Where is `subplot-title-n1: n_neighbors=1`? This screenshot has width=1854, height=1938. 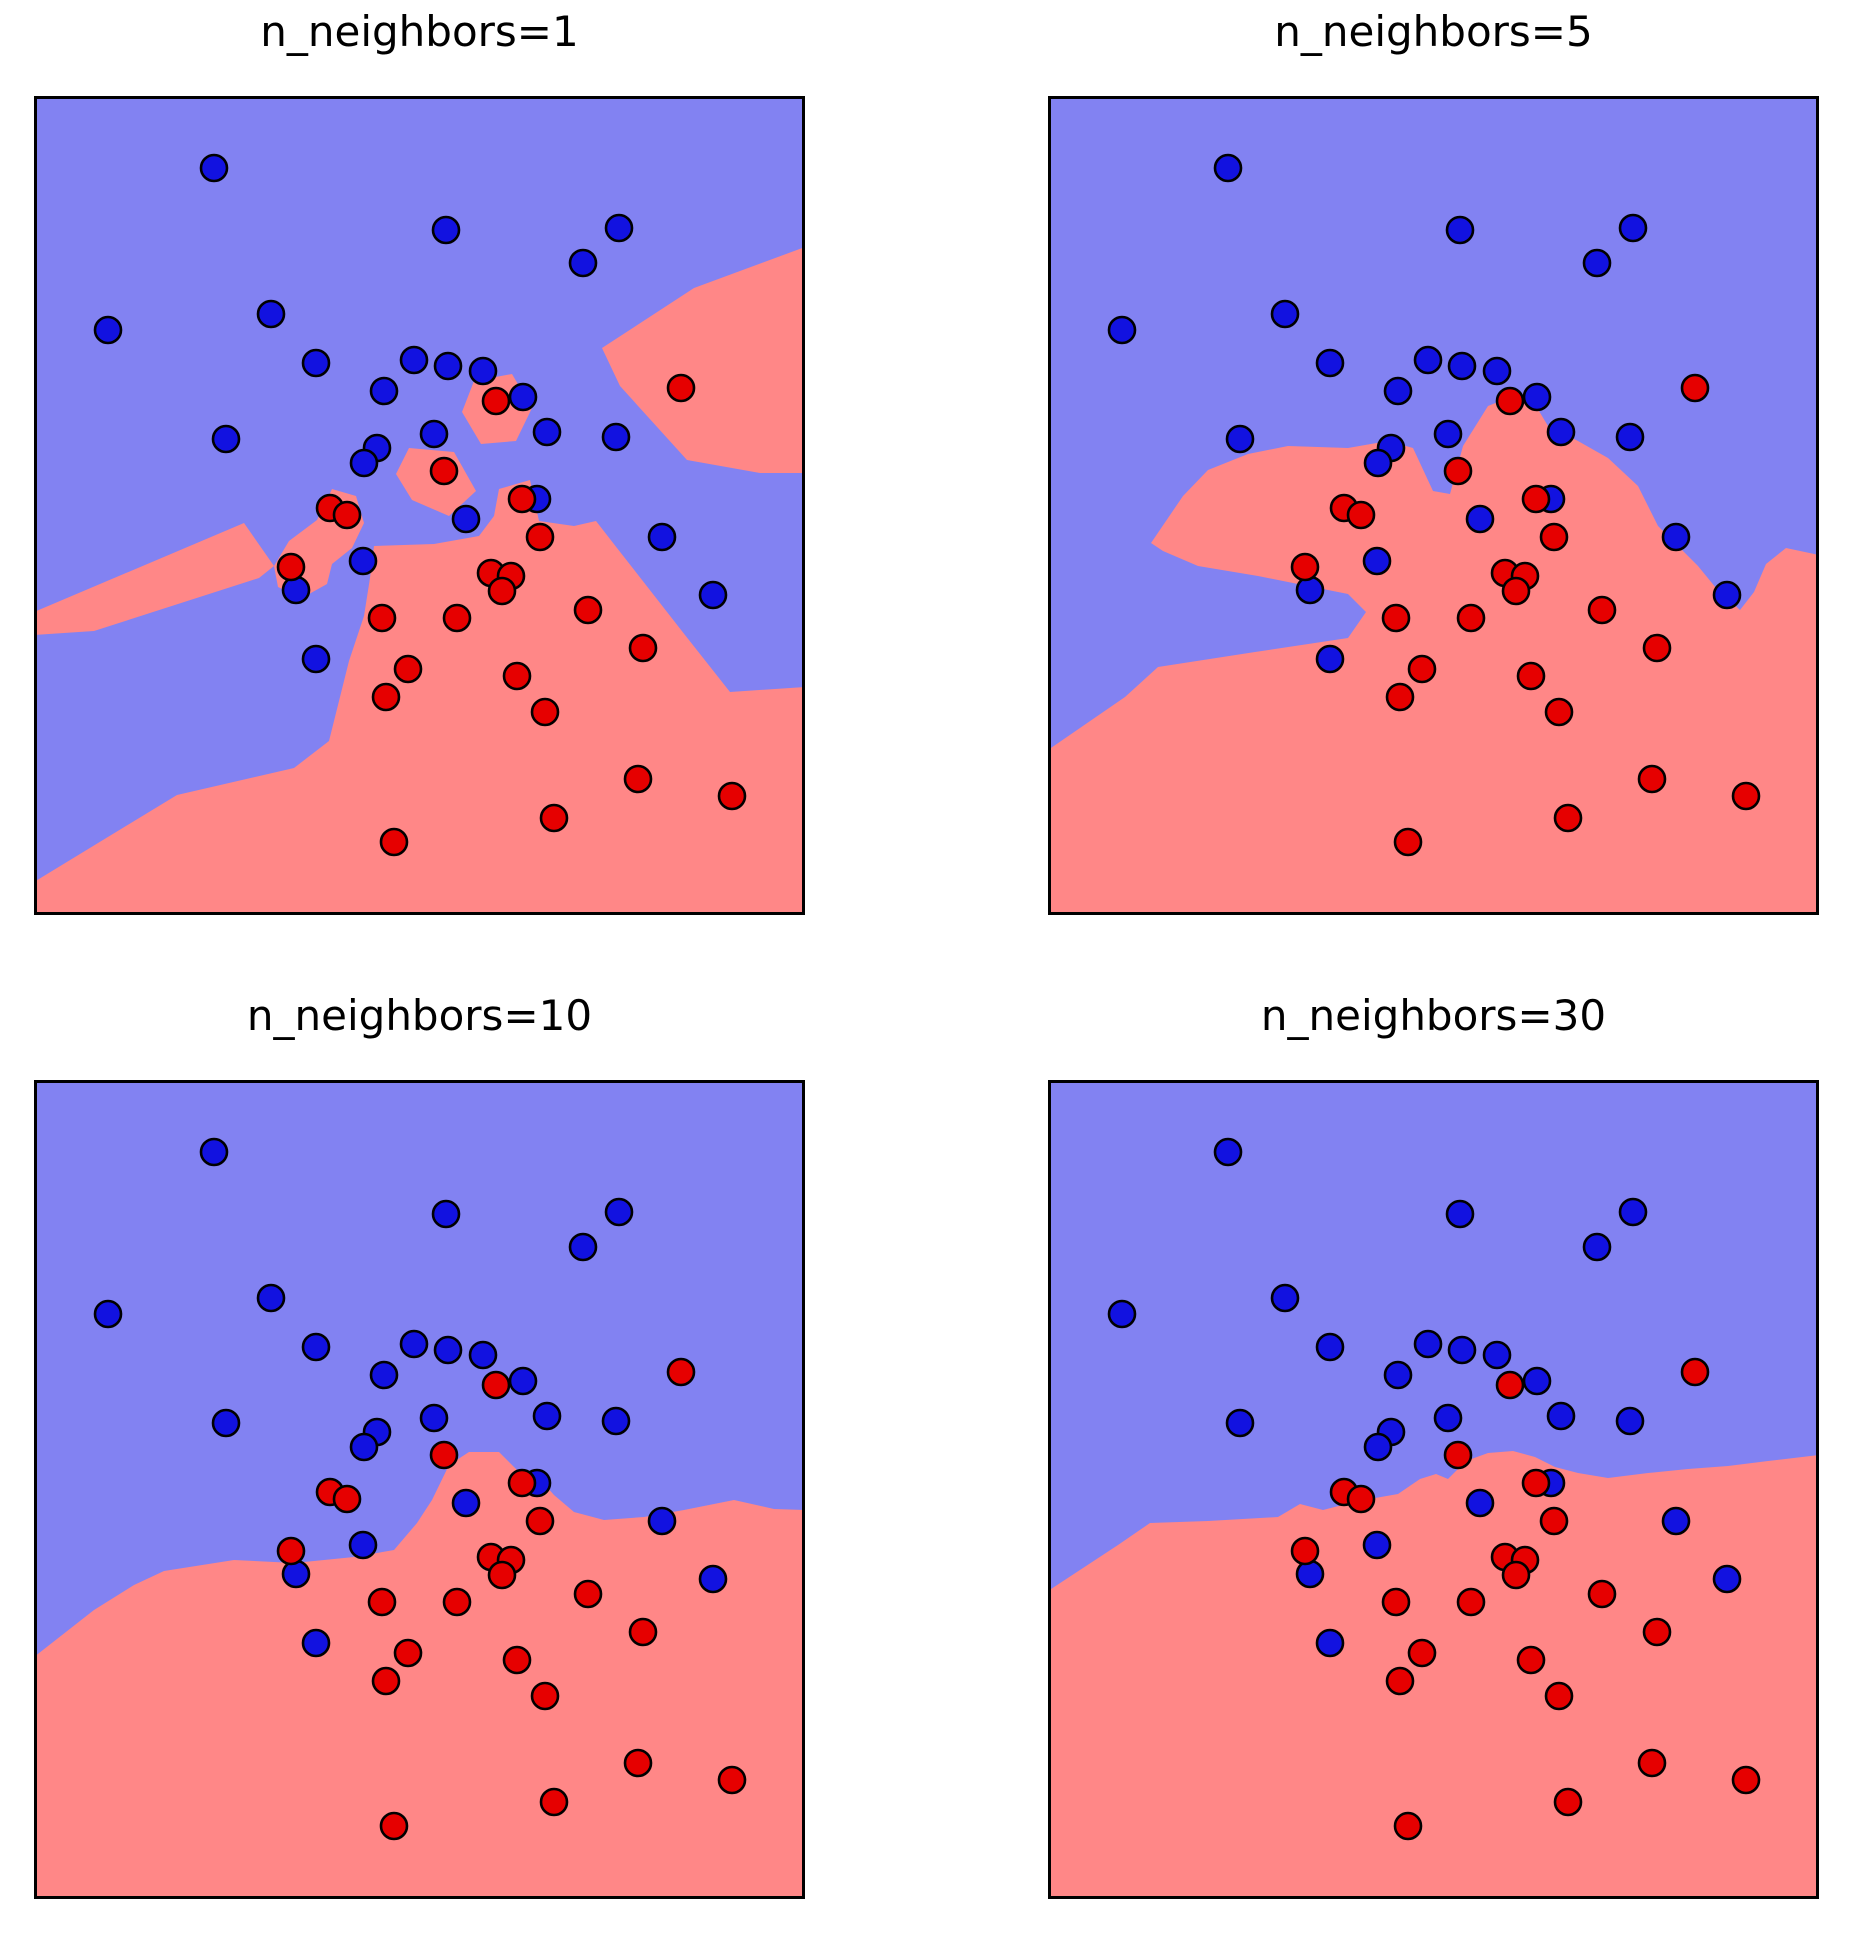
subplot-title-n1: n_neighbors=1 is located at coordinates (419, 31).